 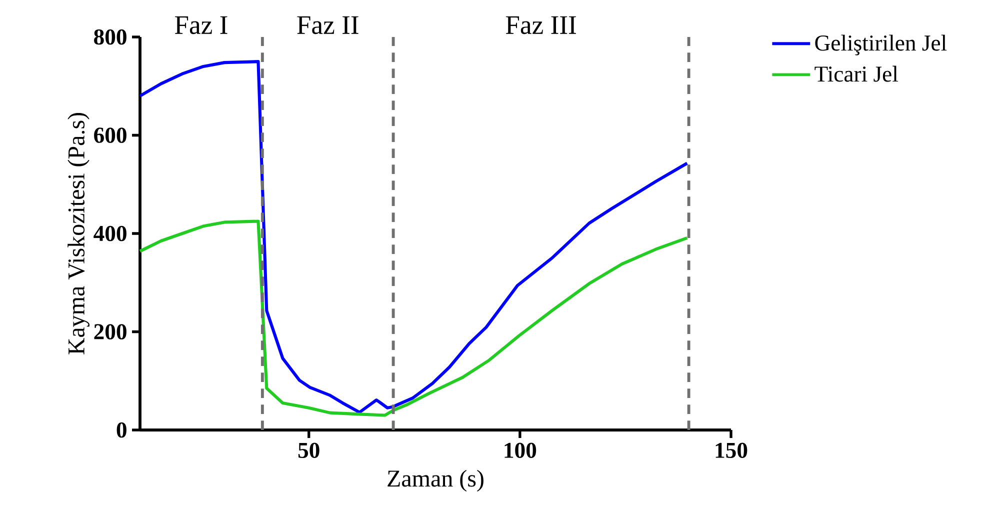 I want to click on text: Faz III, so click(x=541, y=25).